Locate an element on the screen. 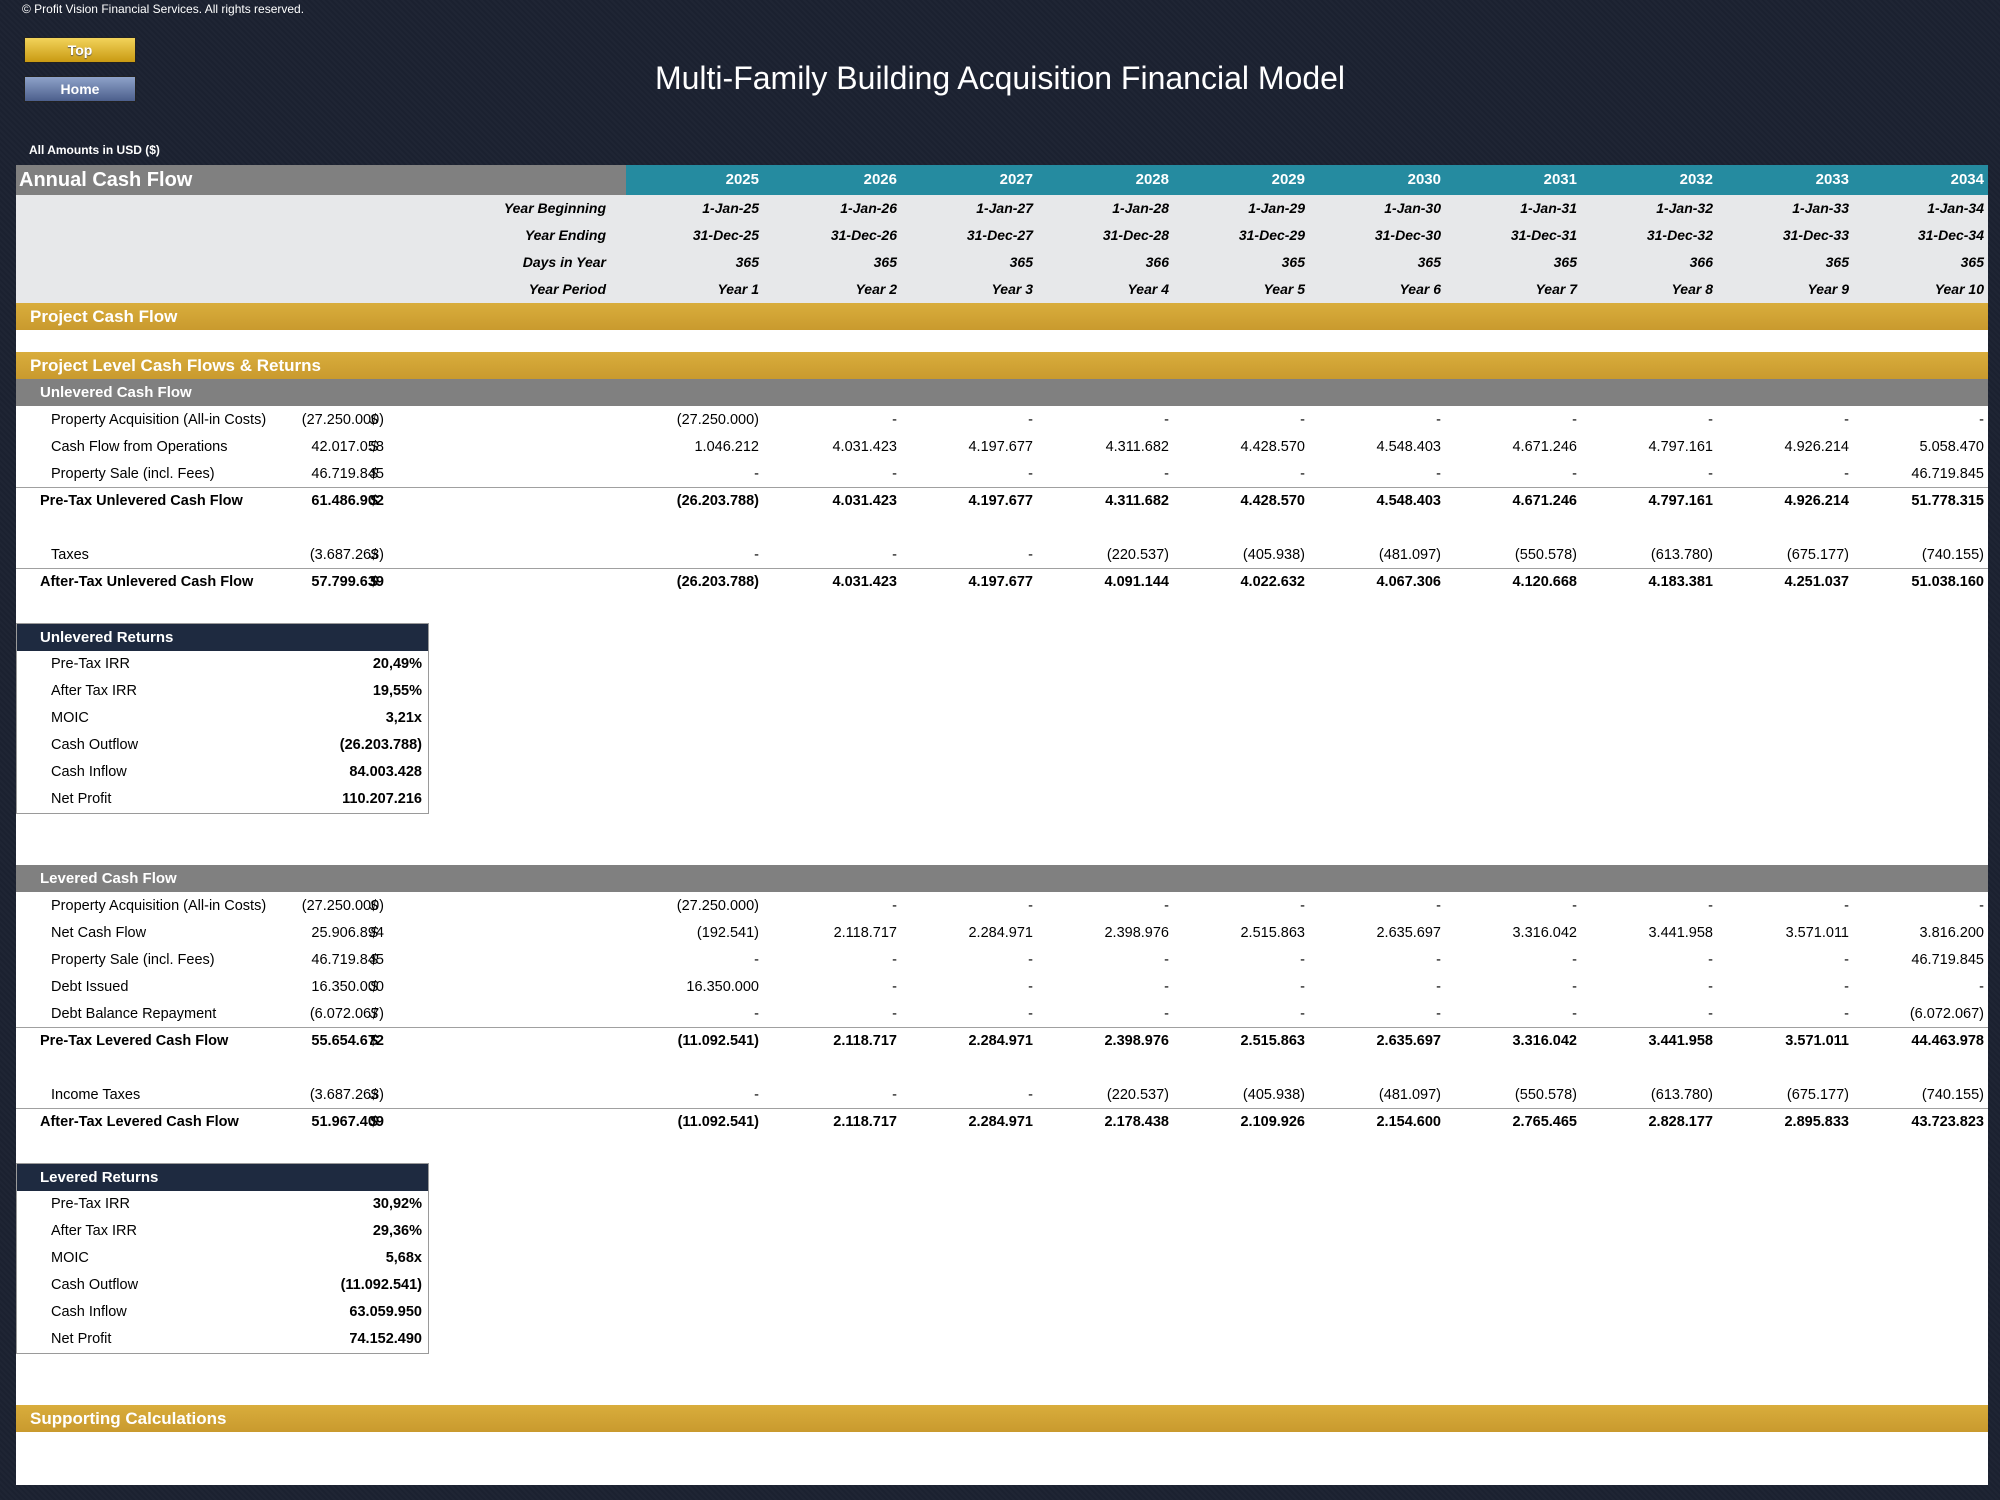 The width and height of the screenshot is (2000, 1500). row-cell: (26.203.788) is located at coordinates (717, 582).